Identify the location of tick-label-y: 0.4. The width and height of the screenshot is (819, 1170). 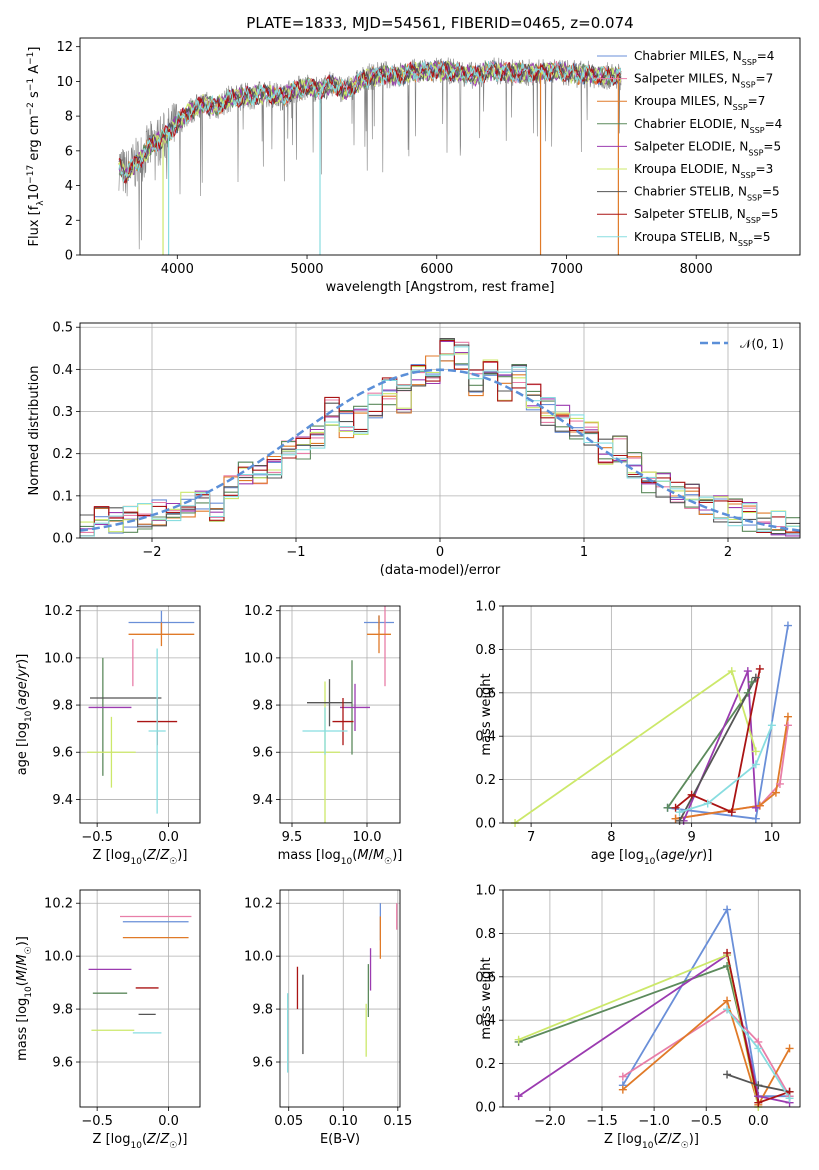
(485, 1021).